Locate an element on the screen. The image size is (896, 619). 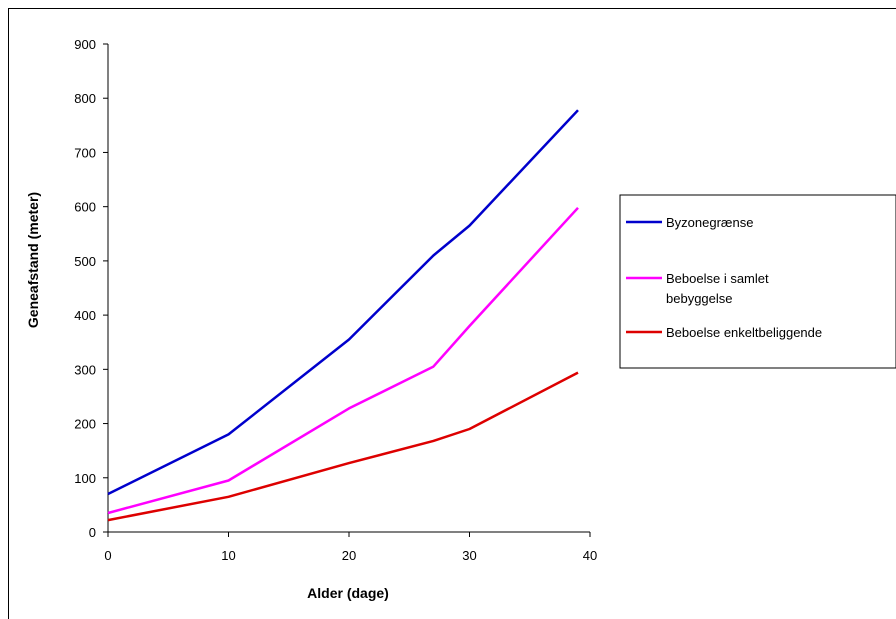
y-tick-label: 0 is located at coordinates (92, 532).